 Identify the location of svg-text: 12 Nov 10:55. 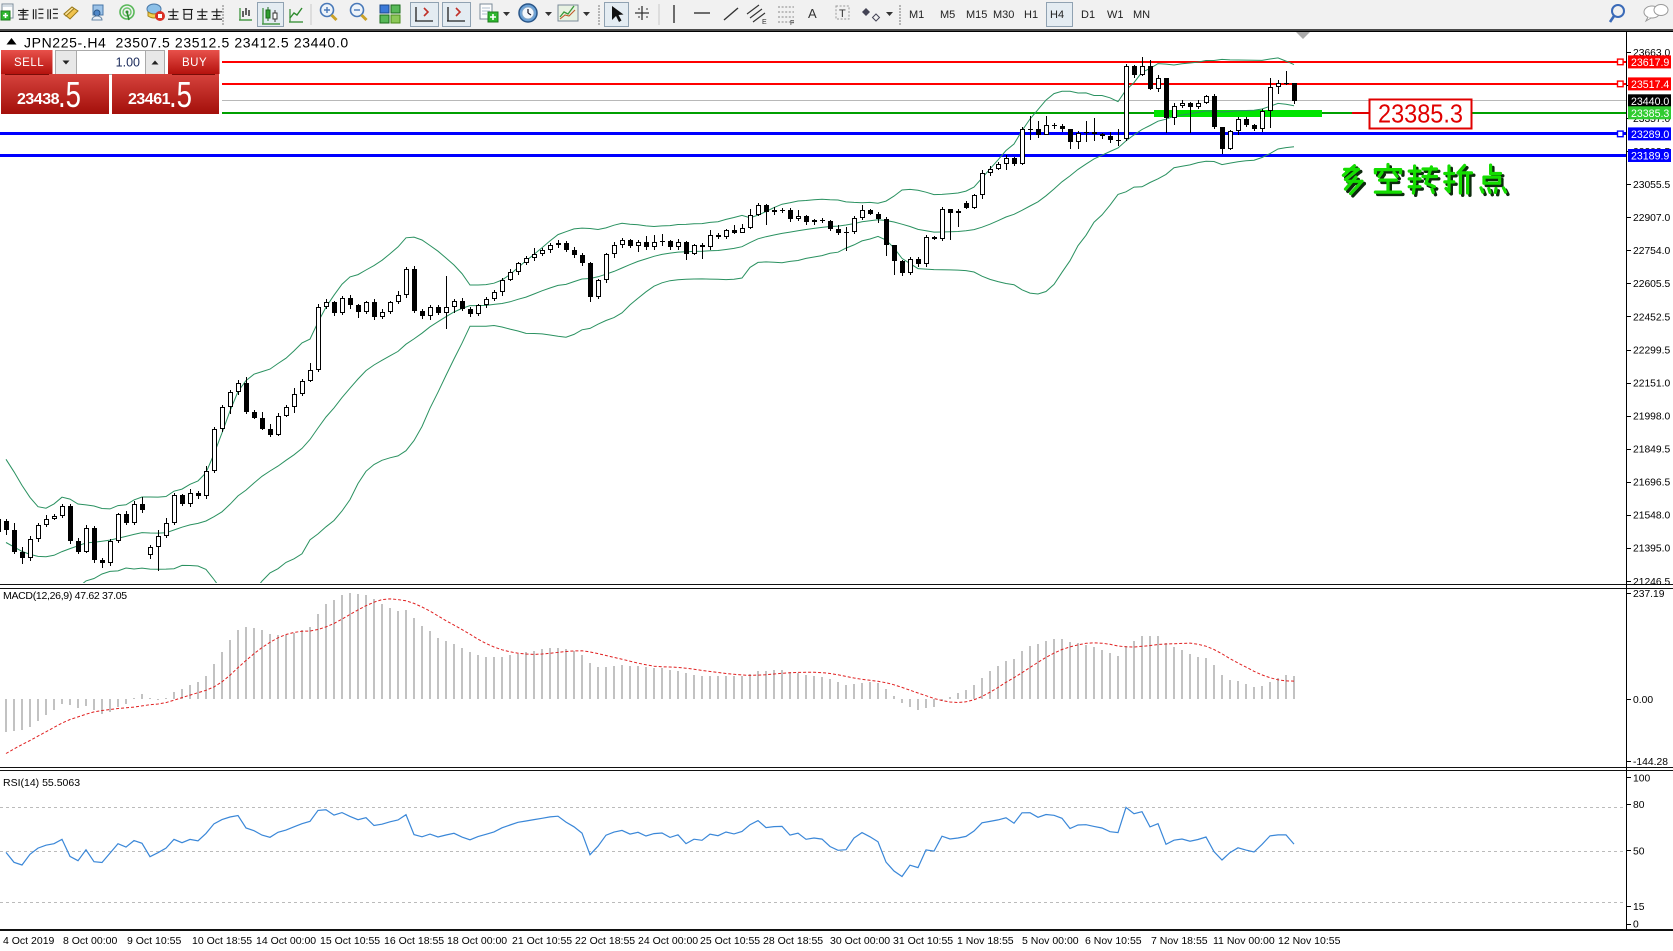
(1309, 941).